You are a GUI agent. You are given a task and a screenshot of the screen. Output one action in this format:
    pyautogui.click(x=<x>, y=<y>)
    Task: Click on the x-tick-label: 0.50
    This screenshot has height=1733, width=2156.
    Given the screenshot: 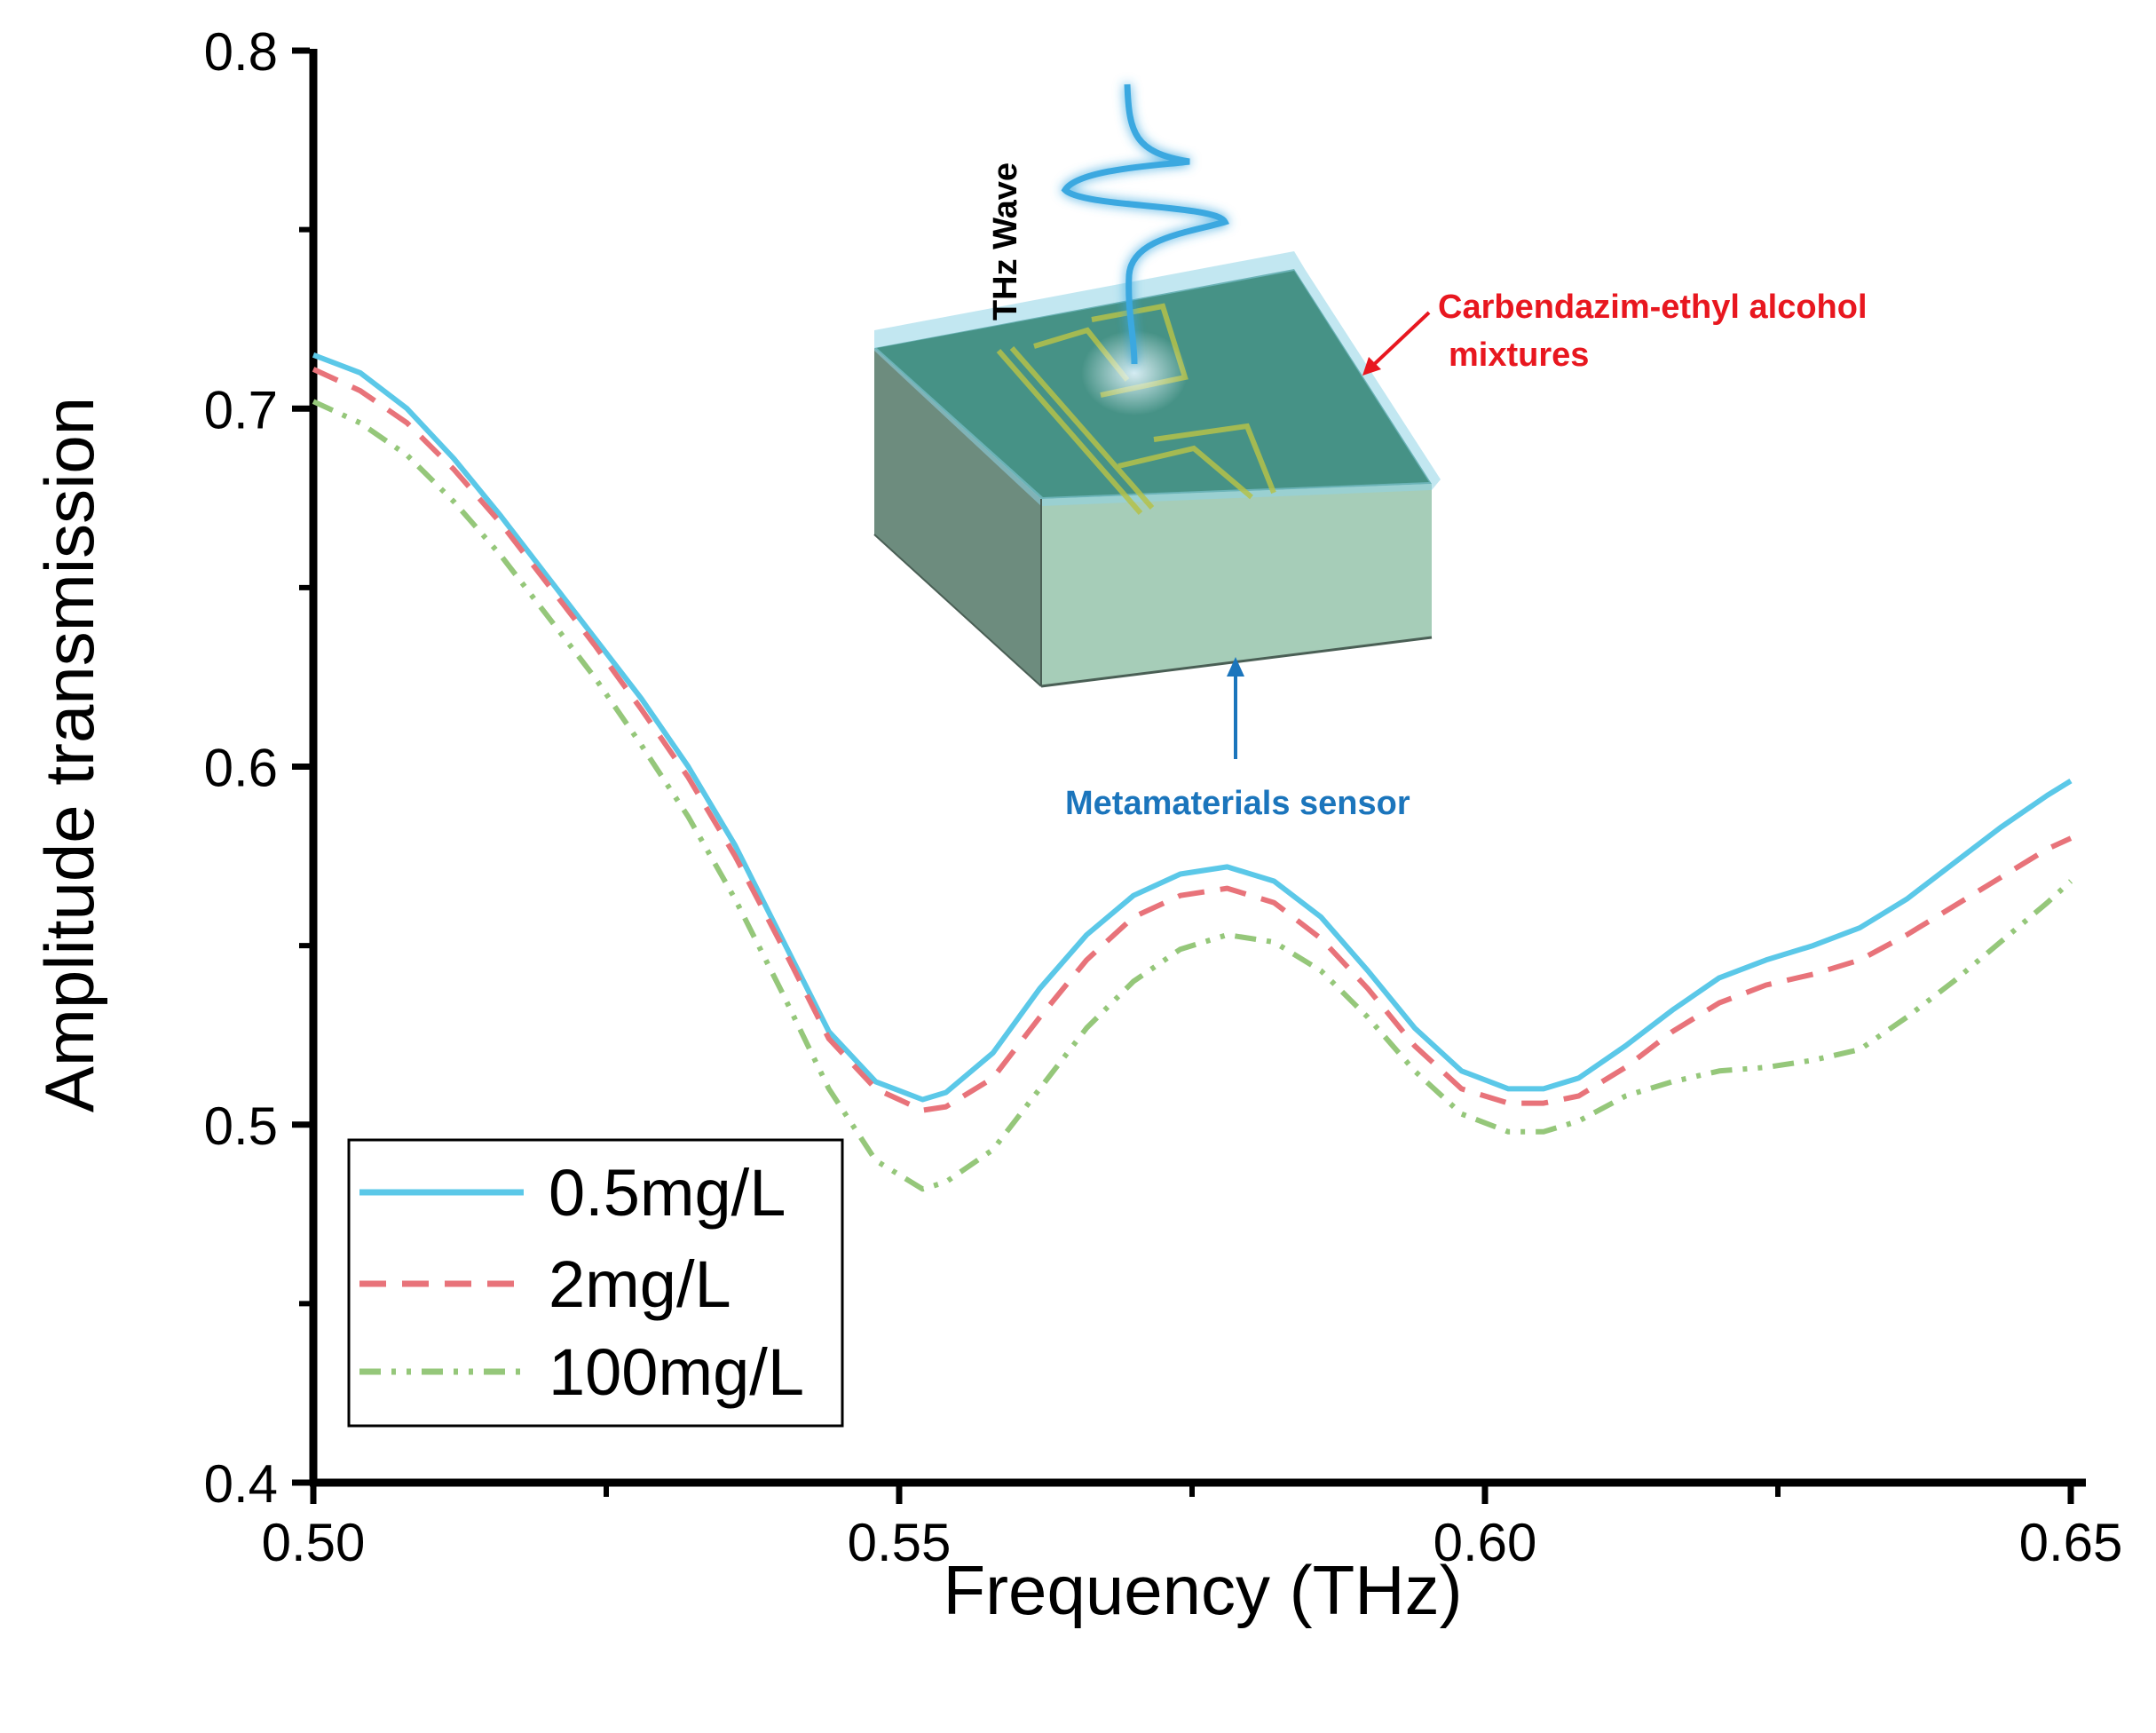 What is the action you would take?
    pyautogui.click(x=314, y=1543)
    